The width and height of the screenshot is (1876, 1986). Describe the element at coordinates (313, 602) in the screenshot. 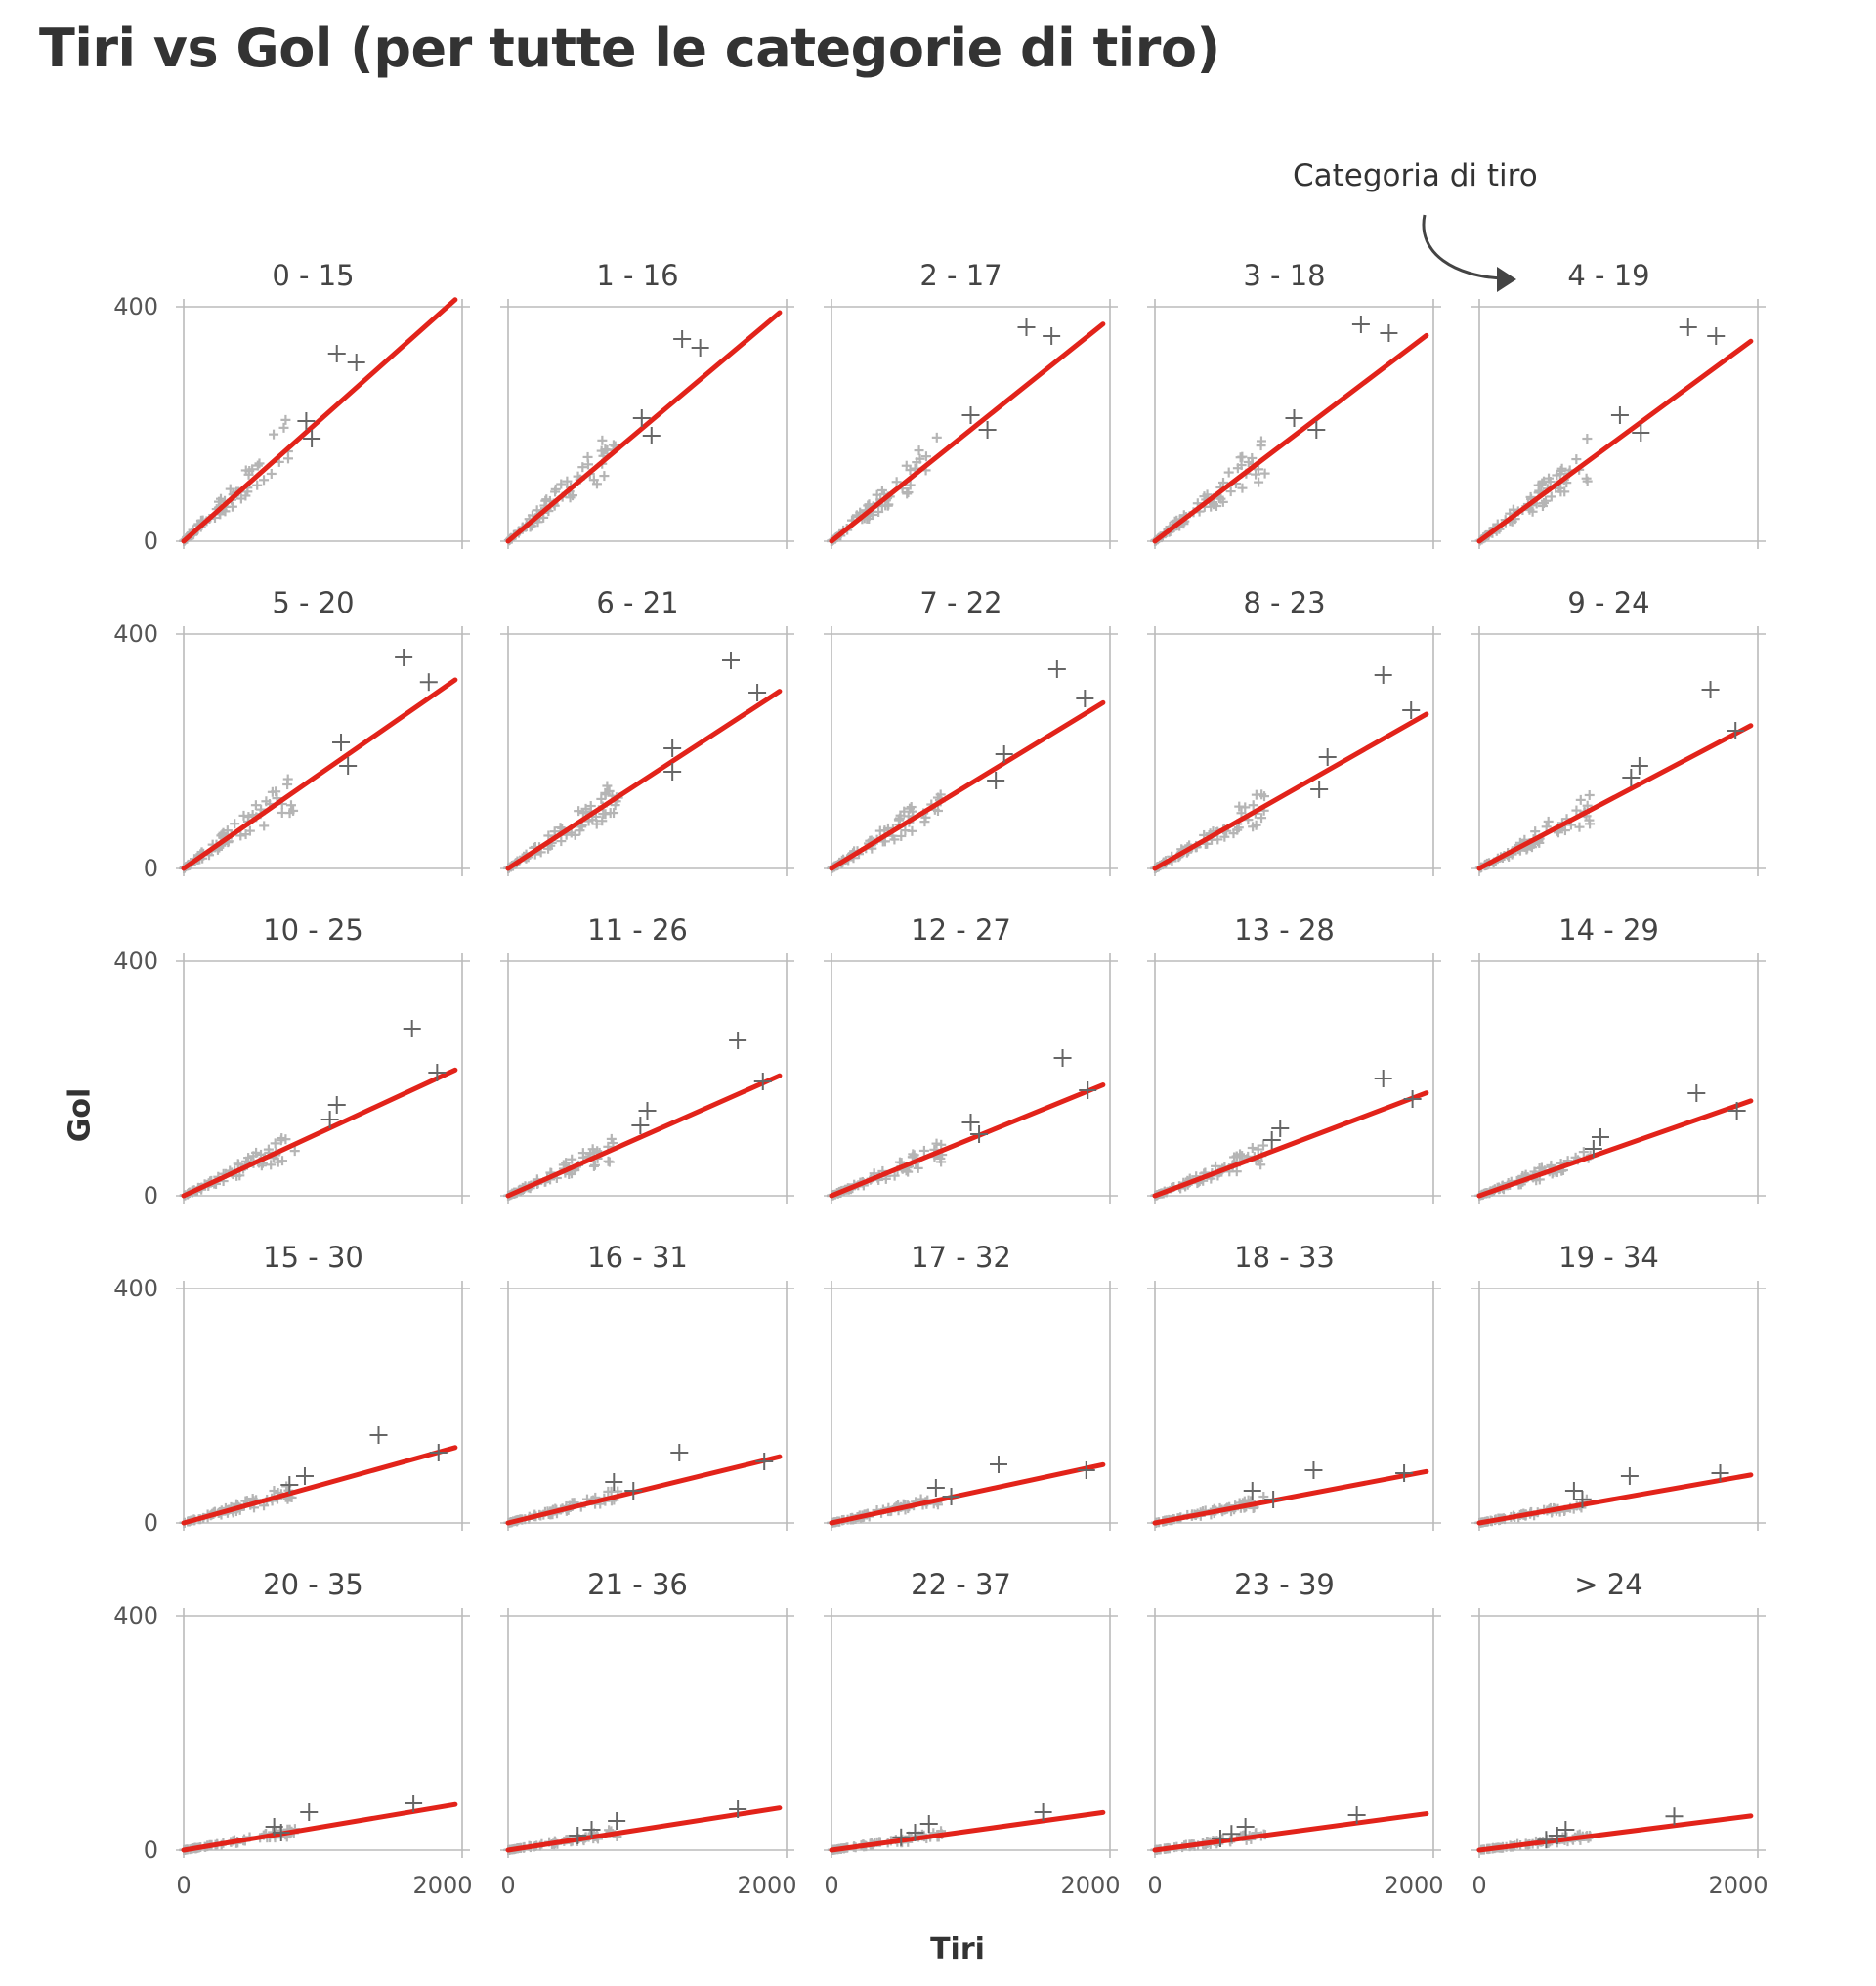

I see `facet-title: 5 - 20` at that location.